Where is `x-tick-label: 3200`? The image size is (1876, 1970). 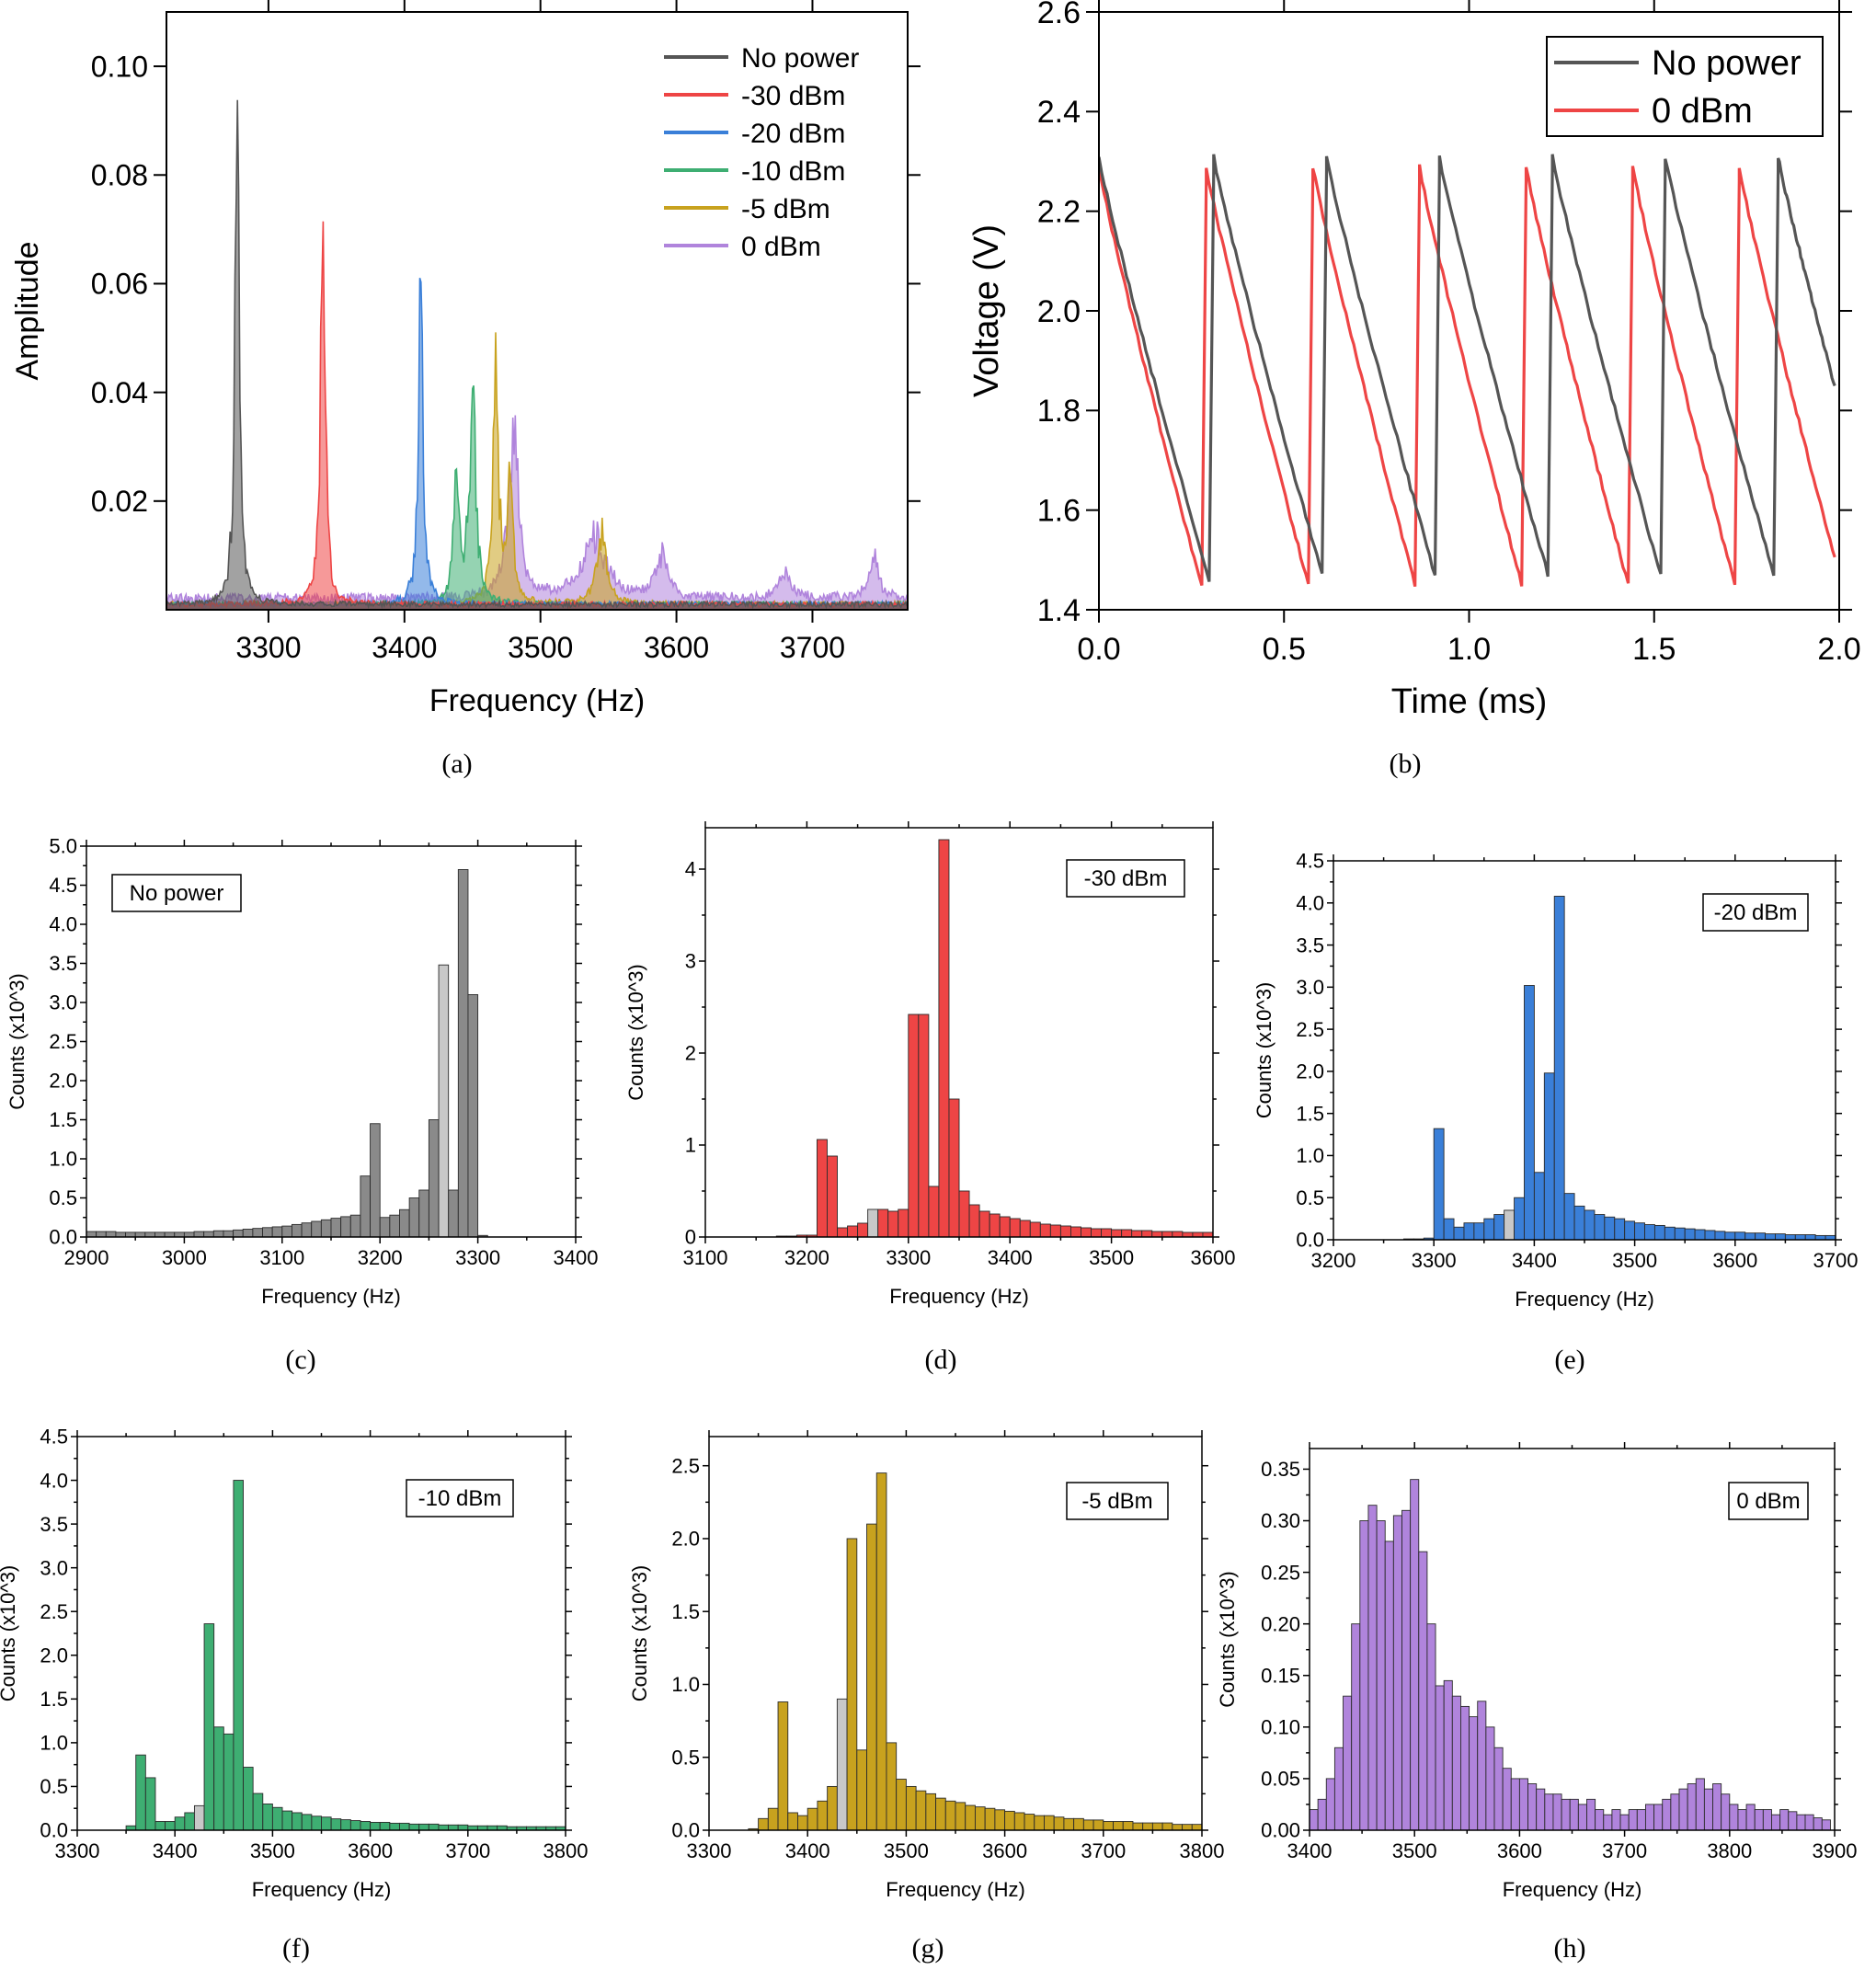
x-tick-label: 3200 is located at coordinates (381, 1257).